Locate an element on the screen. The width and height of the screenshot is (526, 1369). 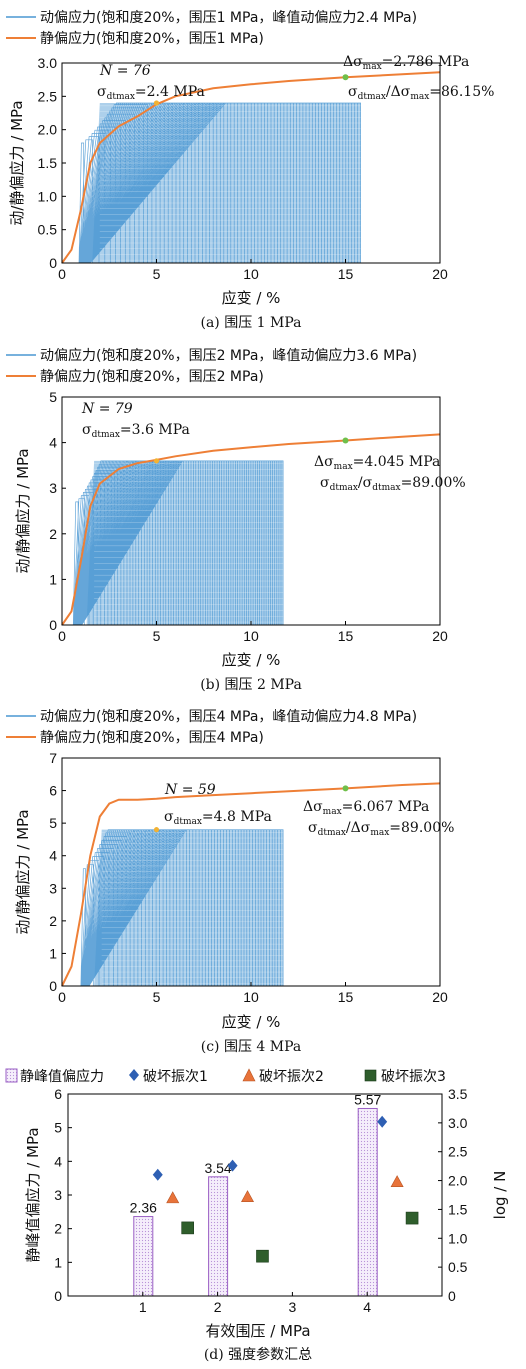
axes-frame-a is located at coordinates (251, 163).